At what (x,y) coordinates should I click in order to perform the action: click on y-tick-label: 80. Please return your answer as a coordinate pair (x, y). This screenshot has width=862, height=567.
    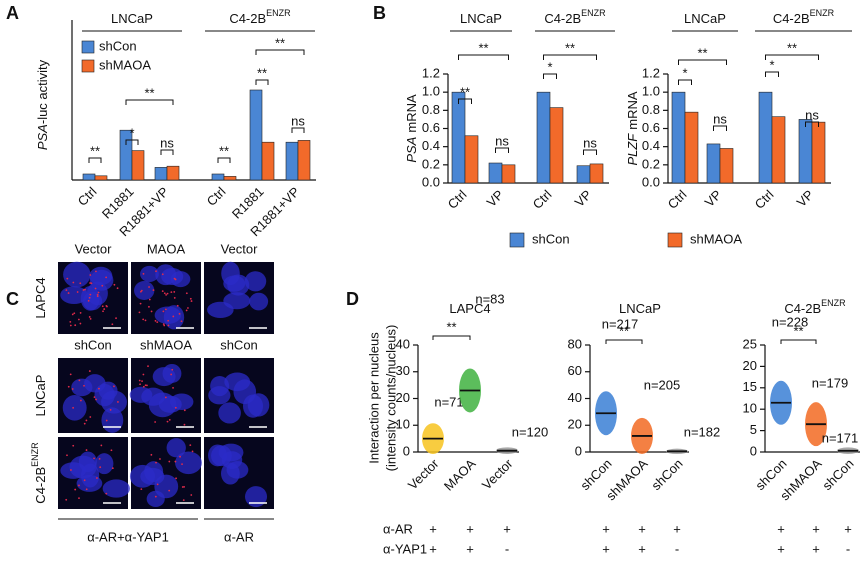
    Looking at the image, I should click on (575, 343).